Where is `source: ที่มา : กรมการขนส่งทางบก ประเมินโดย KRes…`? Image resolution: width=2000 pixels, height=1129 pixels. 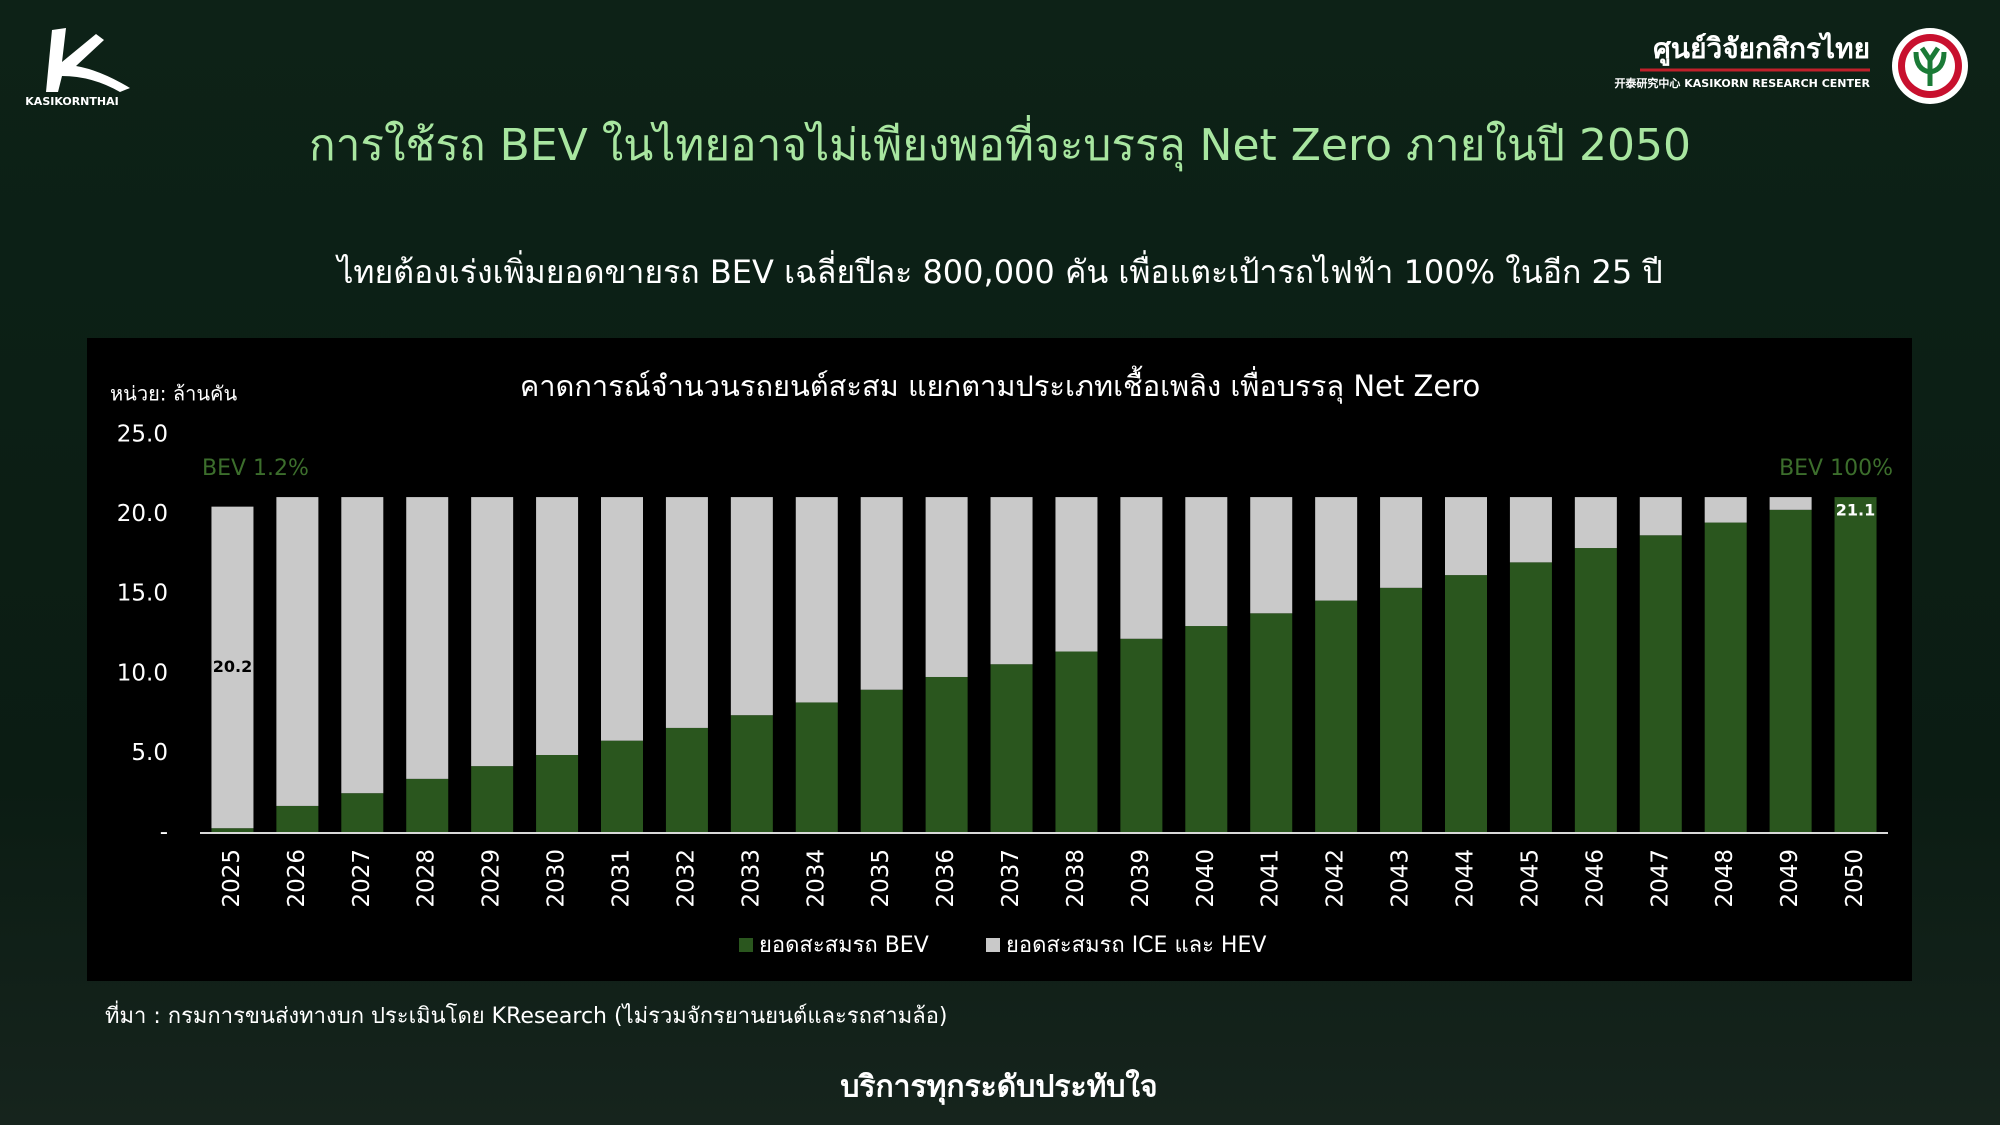 source: ที่มา : กรมการขนส่งทางบก ประเมินโดย KRes… is located at coordinates (526, 1014).